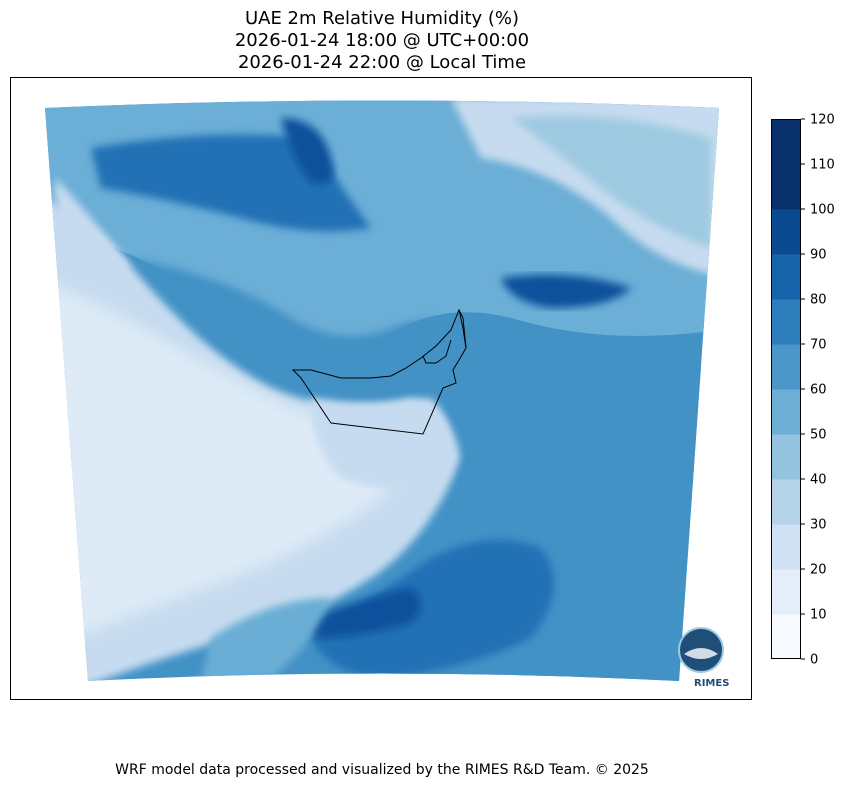 The width and height of the screenshot is (844, 788). What do you see at coordinates (93, 224) in the screenshot?
I see `region-desert-light-strip` at bounding box center [93, 224].